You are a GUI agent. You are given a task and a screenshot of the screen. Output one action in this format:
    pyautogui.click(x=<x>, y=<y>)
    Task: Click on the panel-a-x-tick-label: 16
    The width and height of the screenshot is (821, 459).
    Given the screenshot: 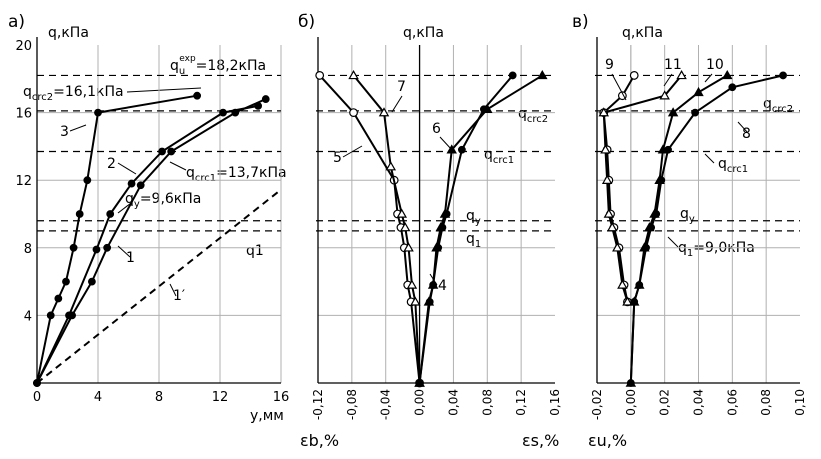 What is the action you would take?
    pyautogui.click(x=281, y=397)
    